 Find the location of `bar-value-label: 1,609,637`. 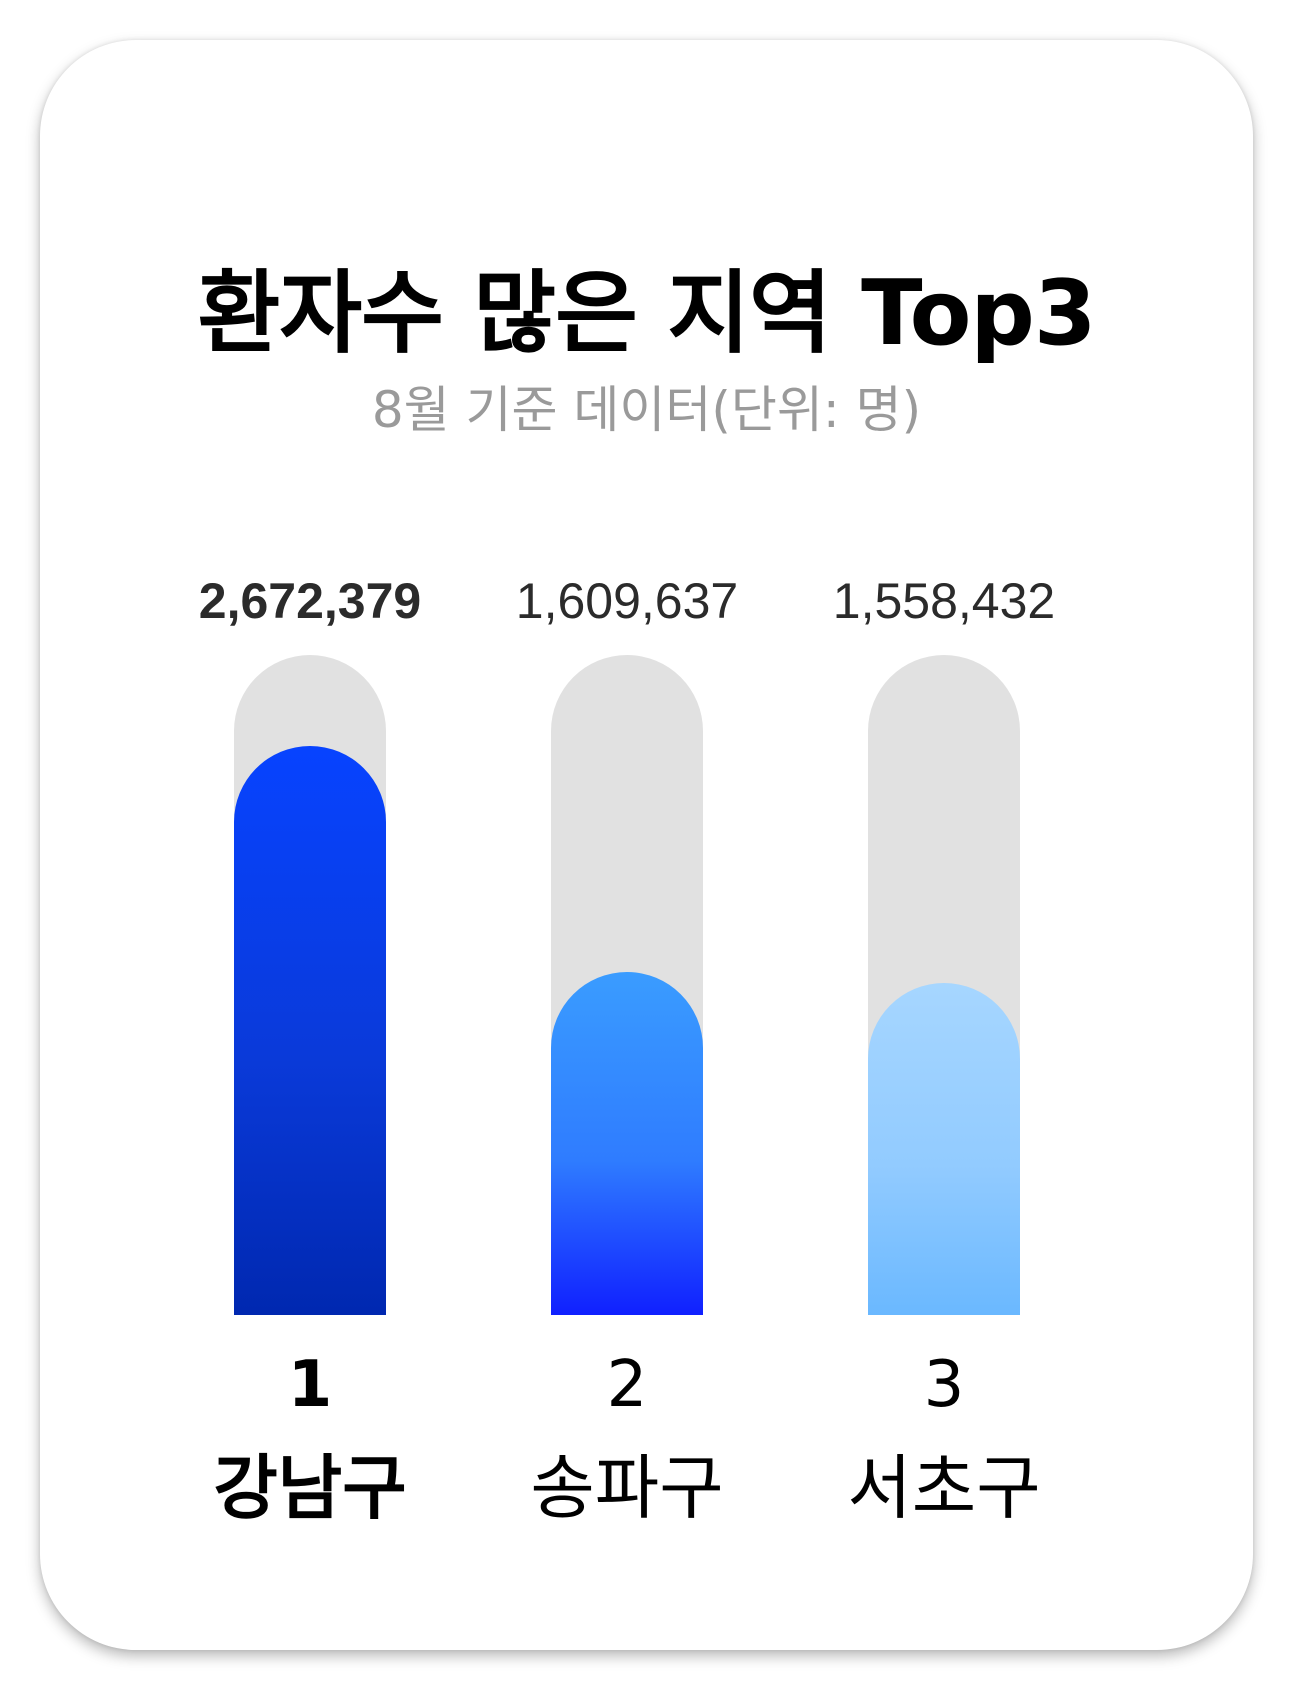

bar-value-label: 1,609,637 is located at coordinates (627, 601).